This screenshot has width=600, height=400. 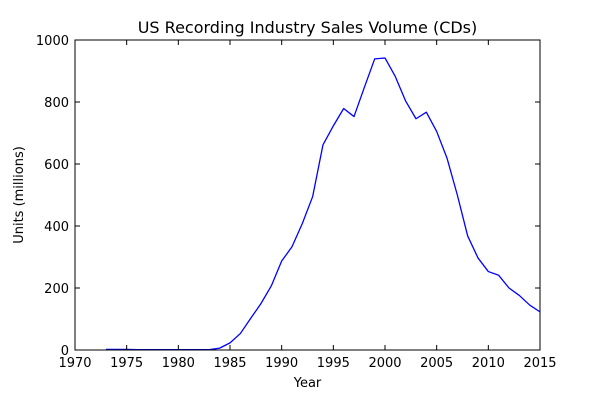 What do you see at coordinates (229, 363) in the screenshot?
I see `x-tick-label-1985: 1985` at bounding box center [229, 363].